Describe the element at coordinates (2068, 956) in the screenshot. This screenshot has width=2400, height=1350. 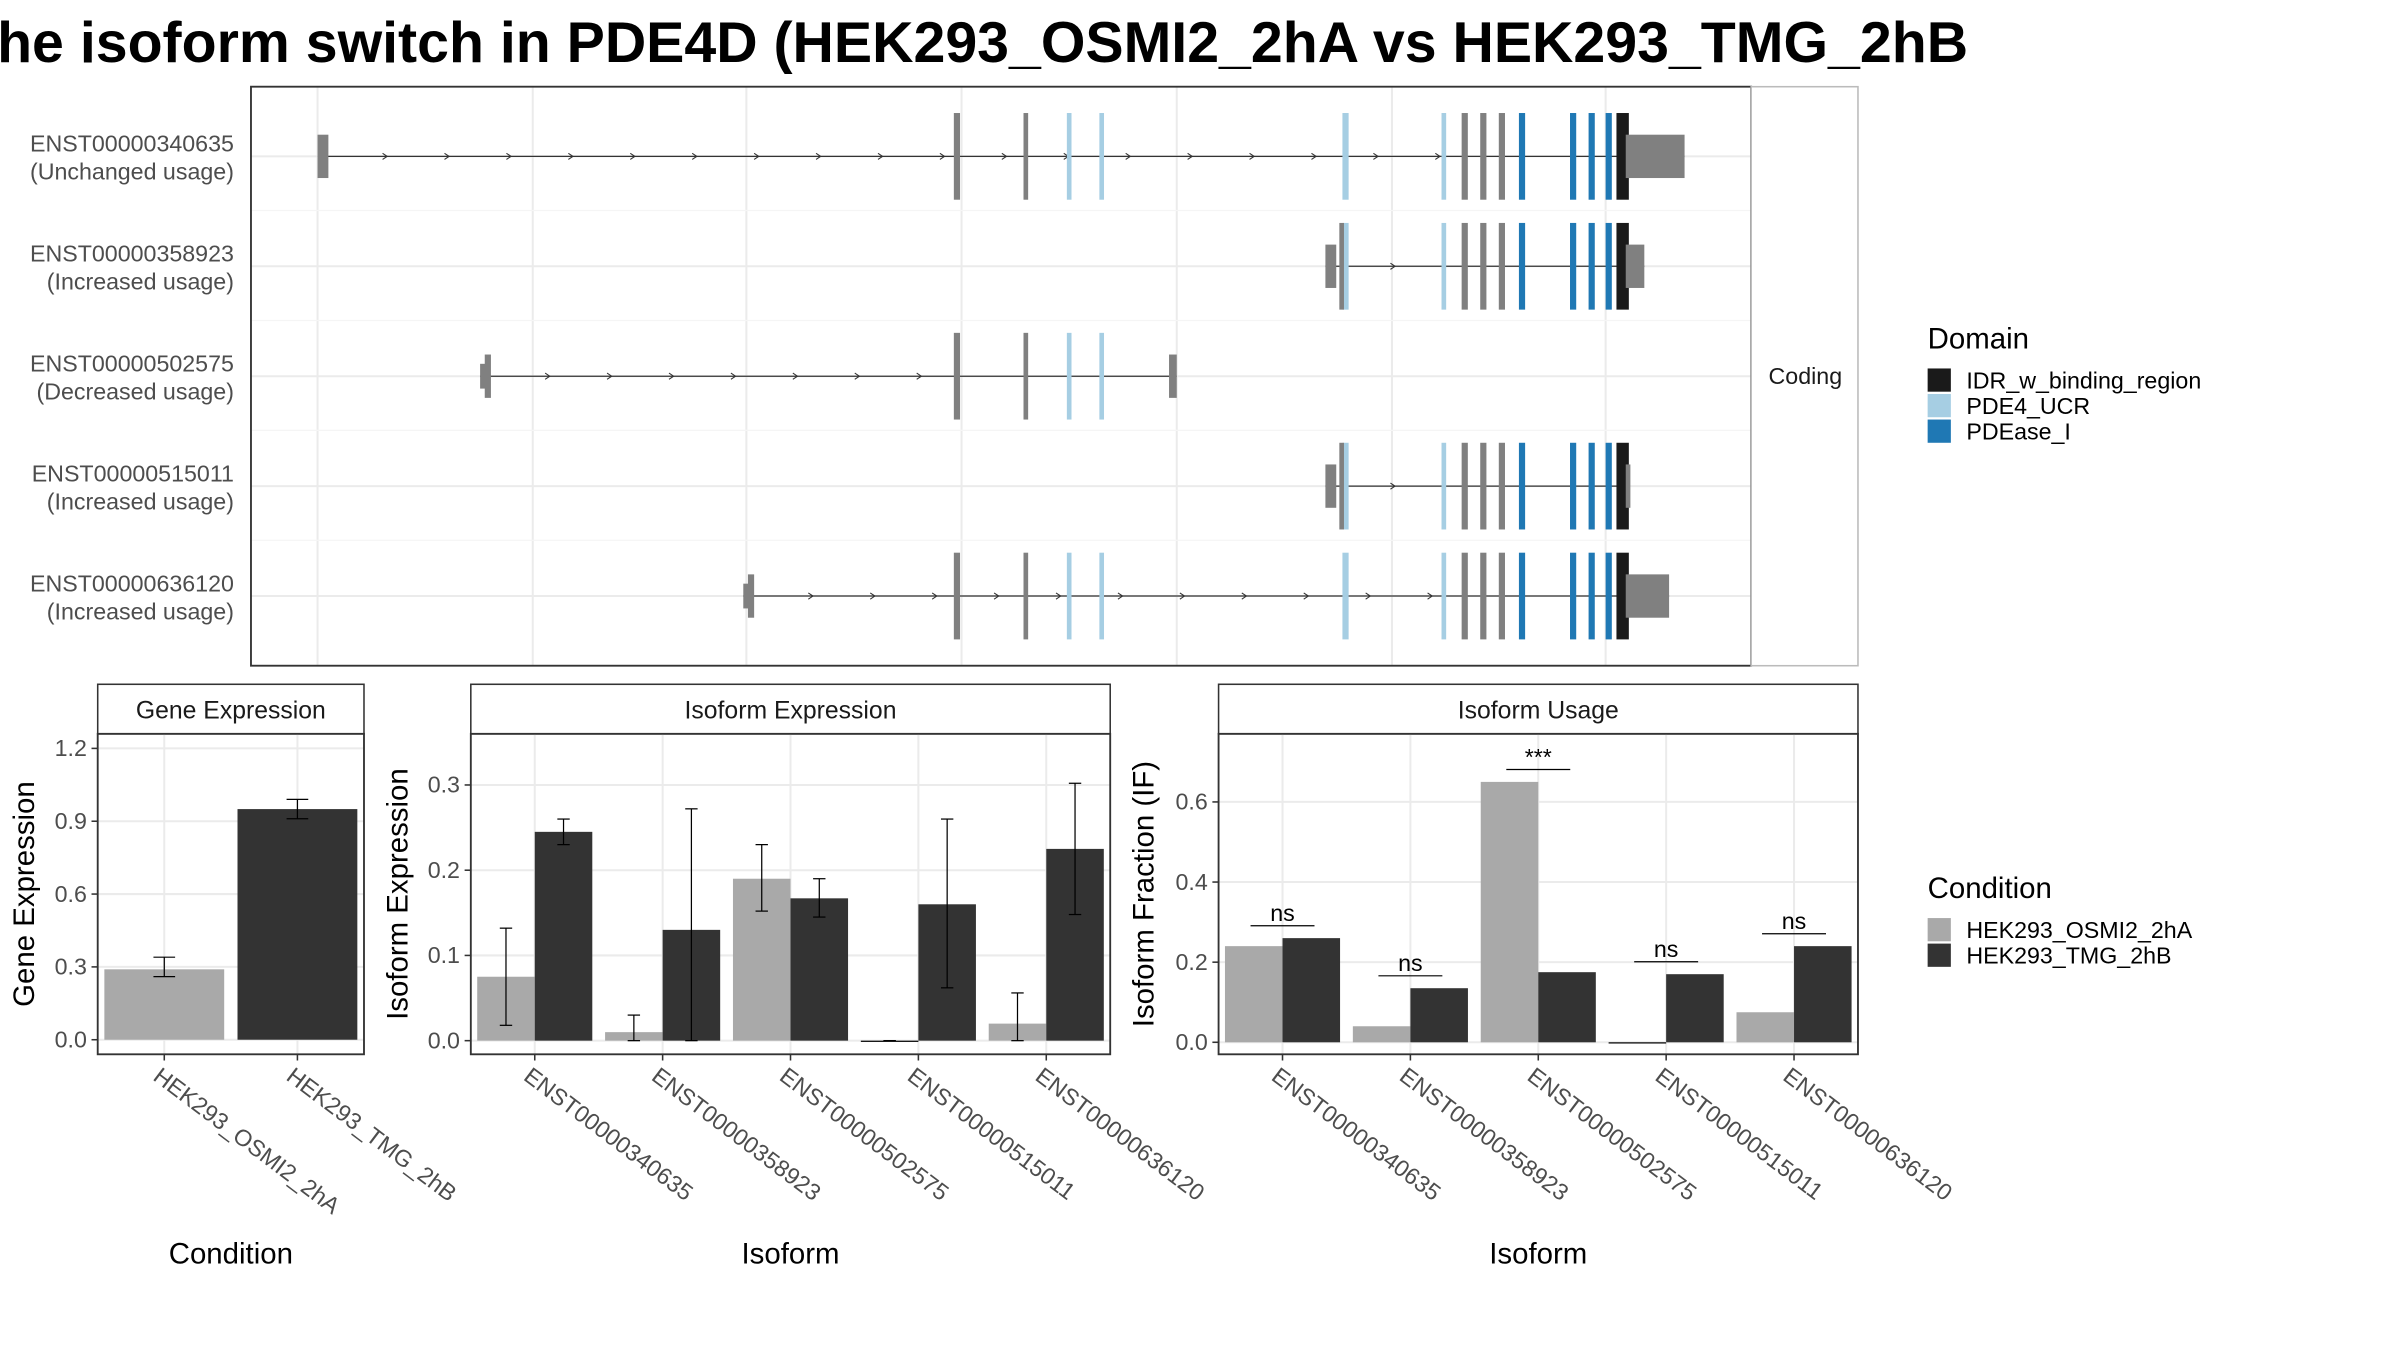
I see `condition-legend-label: HEK293_TMG_2hB` at that location.